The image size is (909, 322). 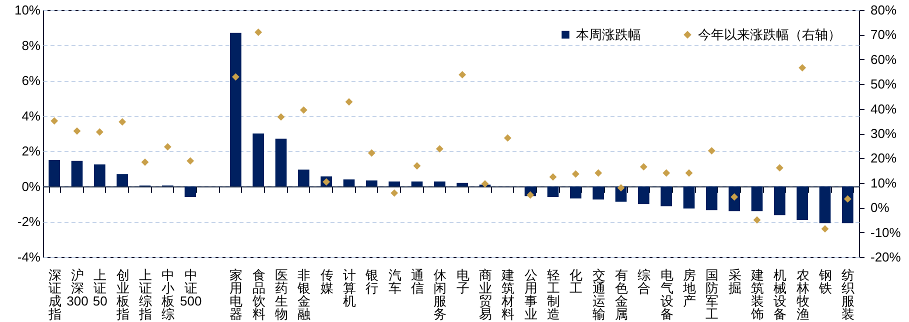 What do you see at coordinates (371, 282) in the screenshot?
I see `x-tick-label: 银行` at bounding box center [371, 282].